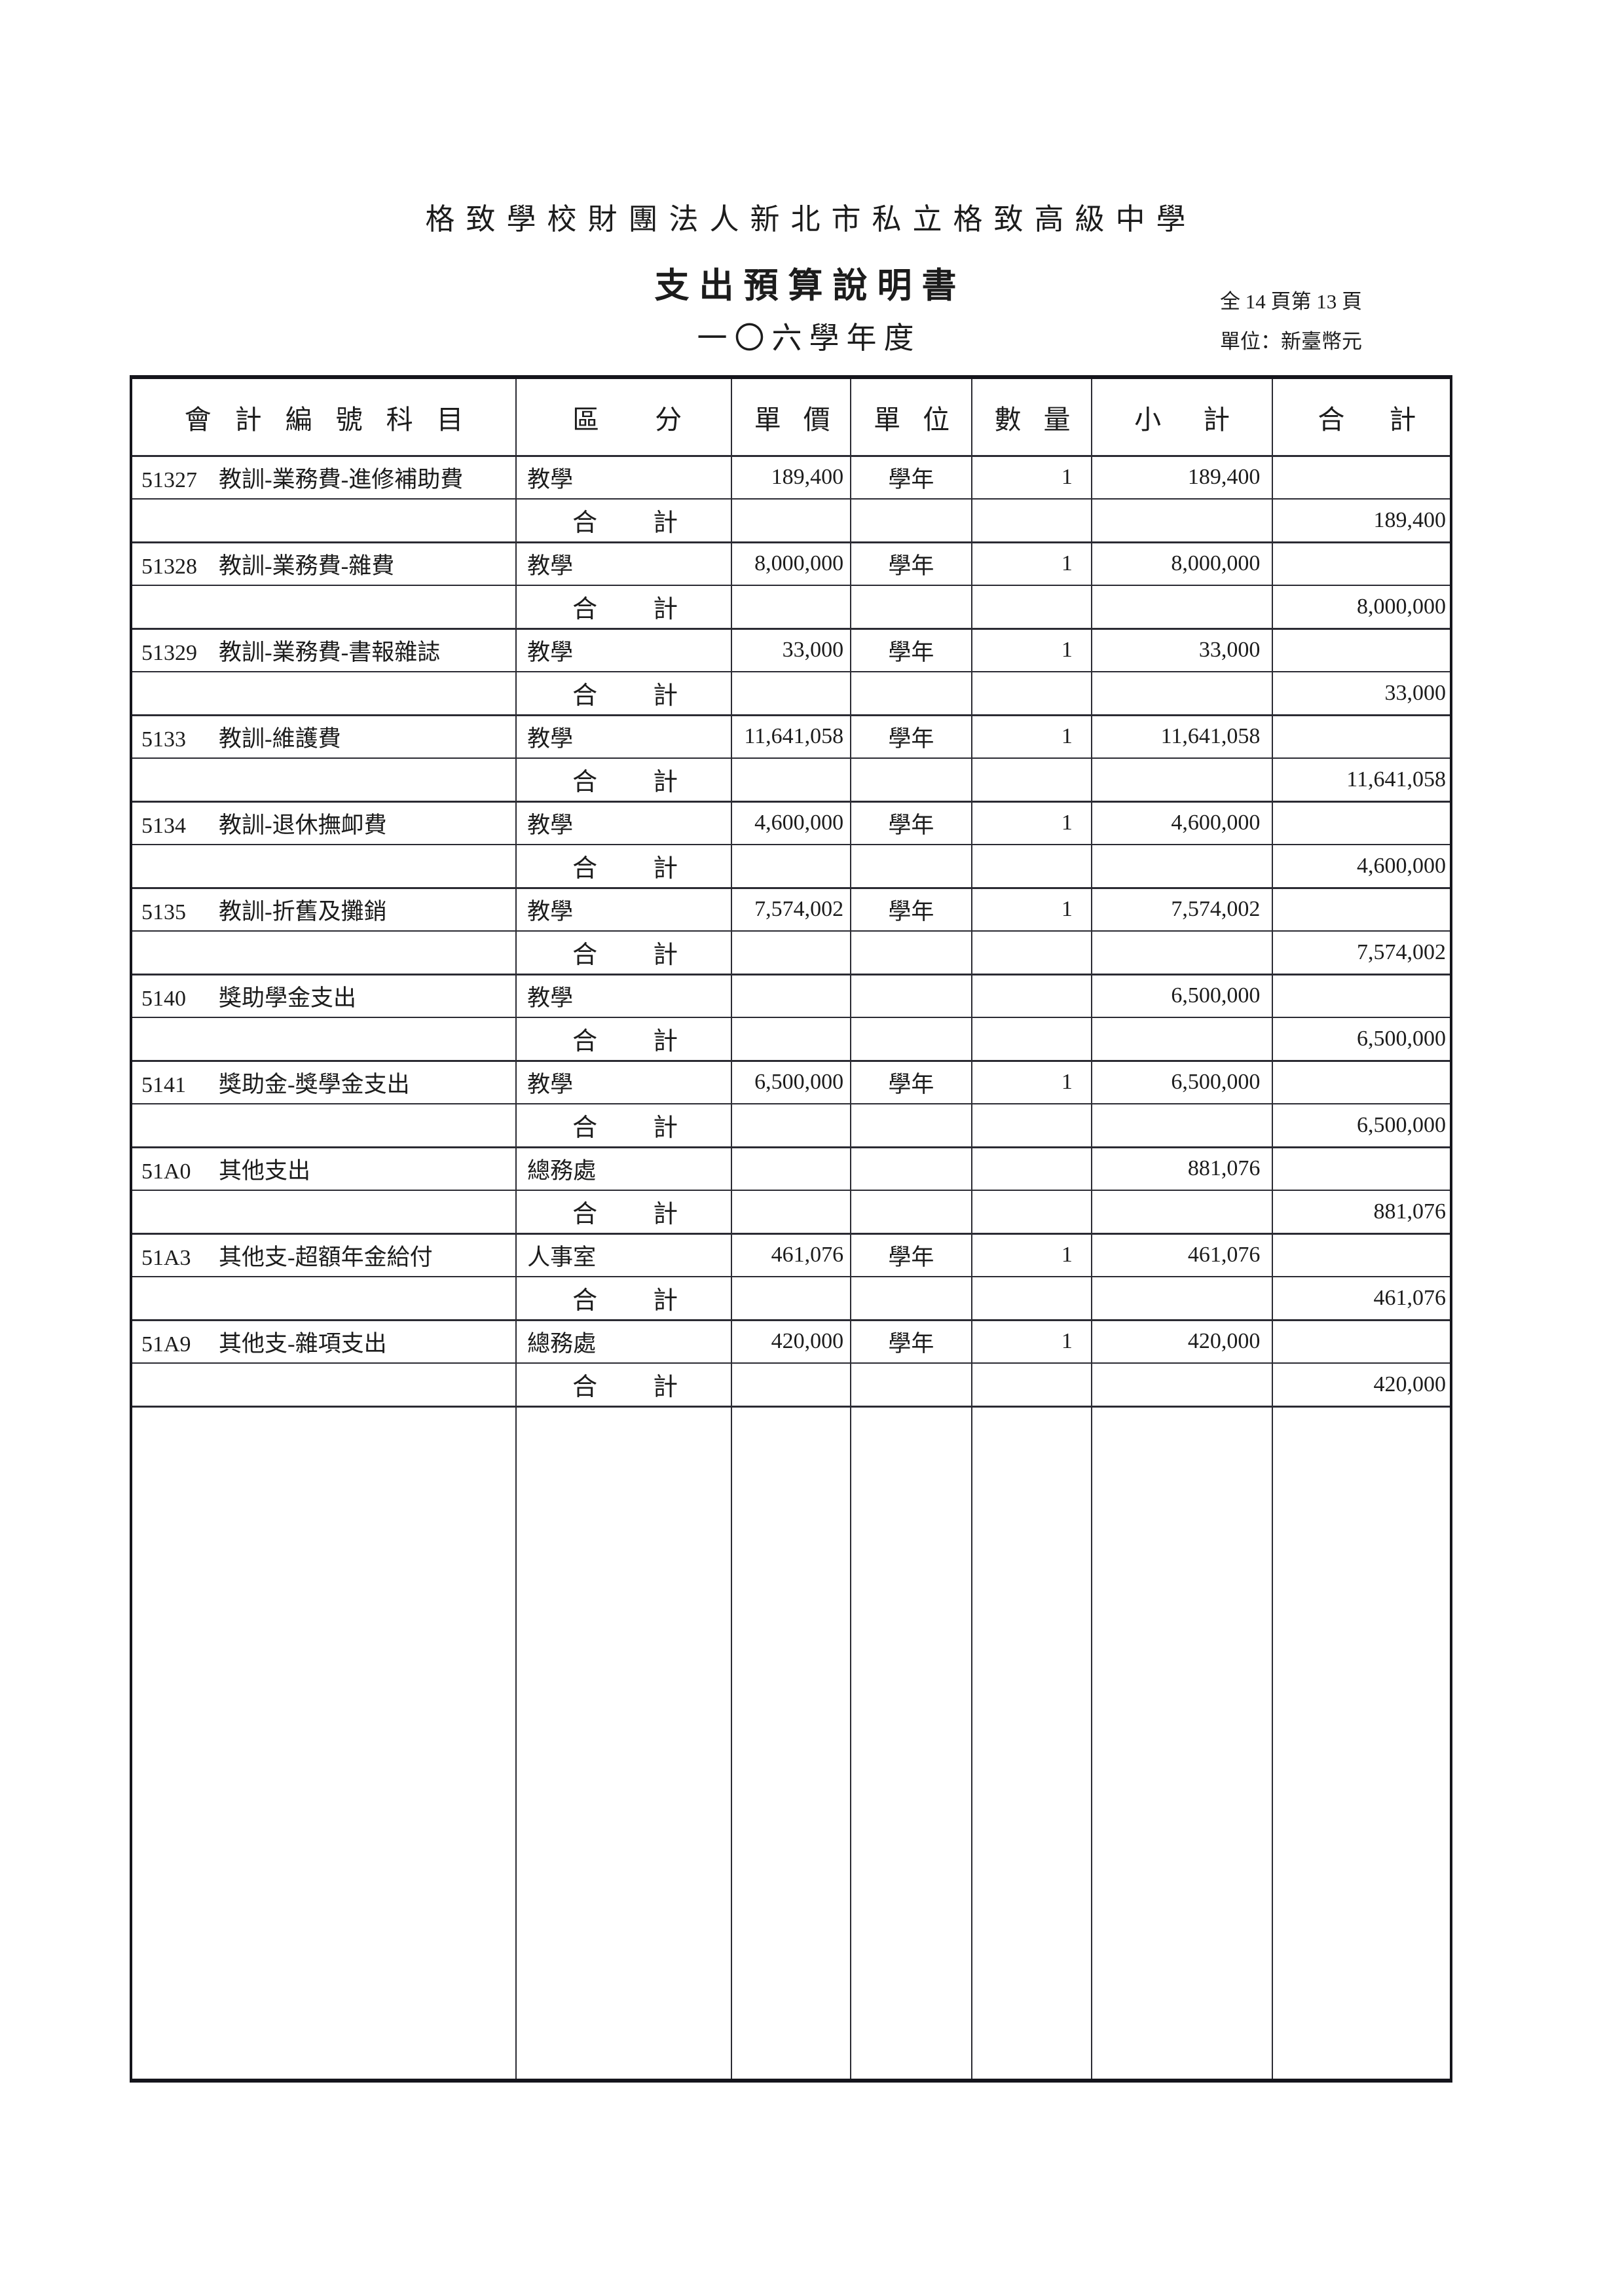 The height and width of the screenshot is (2296, 1624). Describe the element at coordinates (1182, 1341) in the screenshot. I see `subtotal-cell: 420,000` at that location.